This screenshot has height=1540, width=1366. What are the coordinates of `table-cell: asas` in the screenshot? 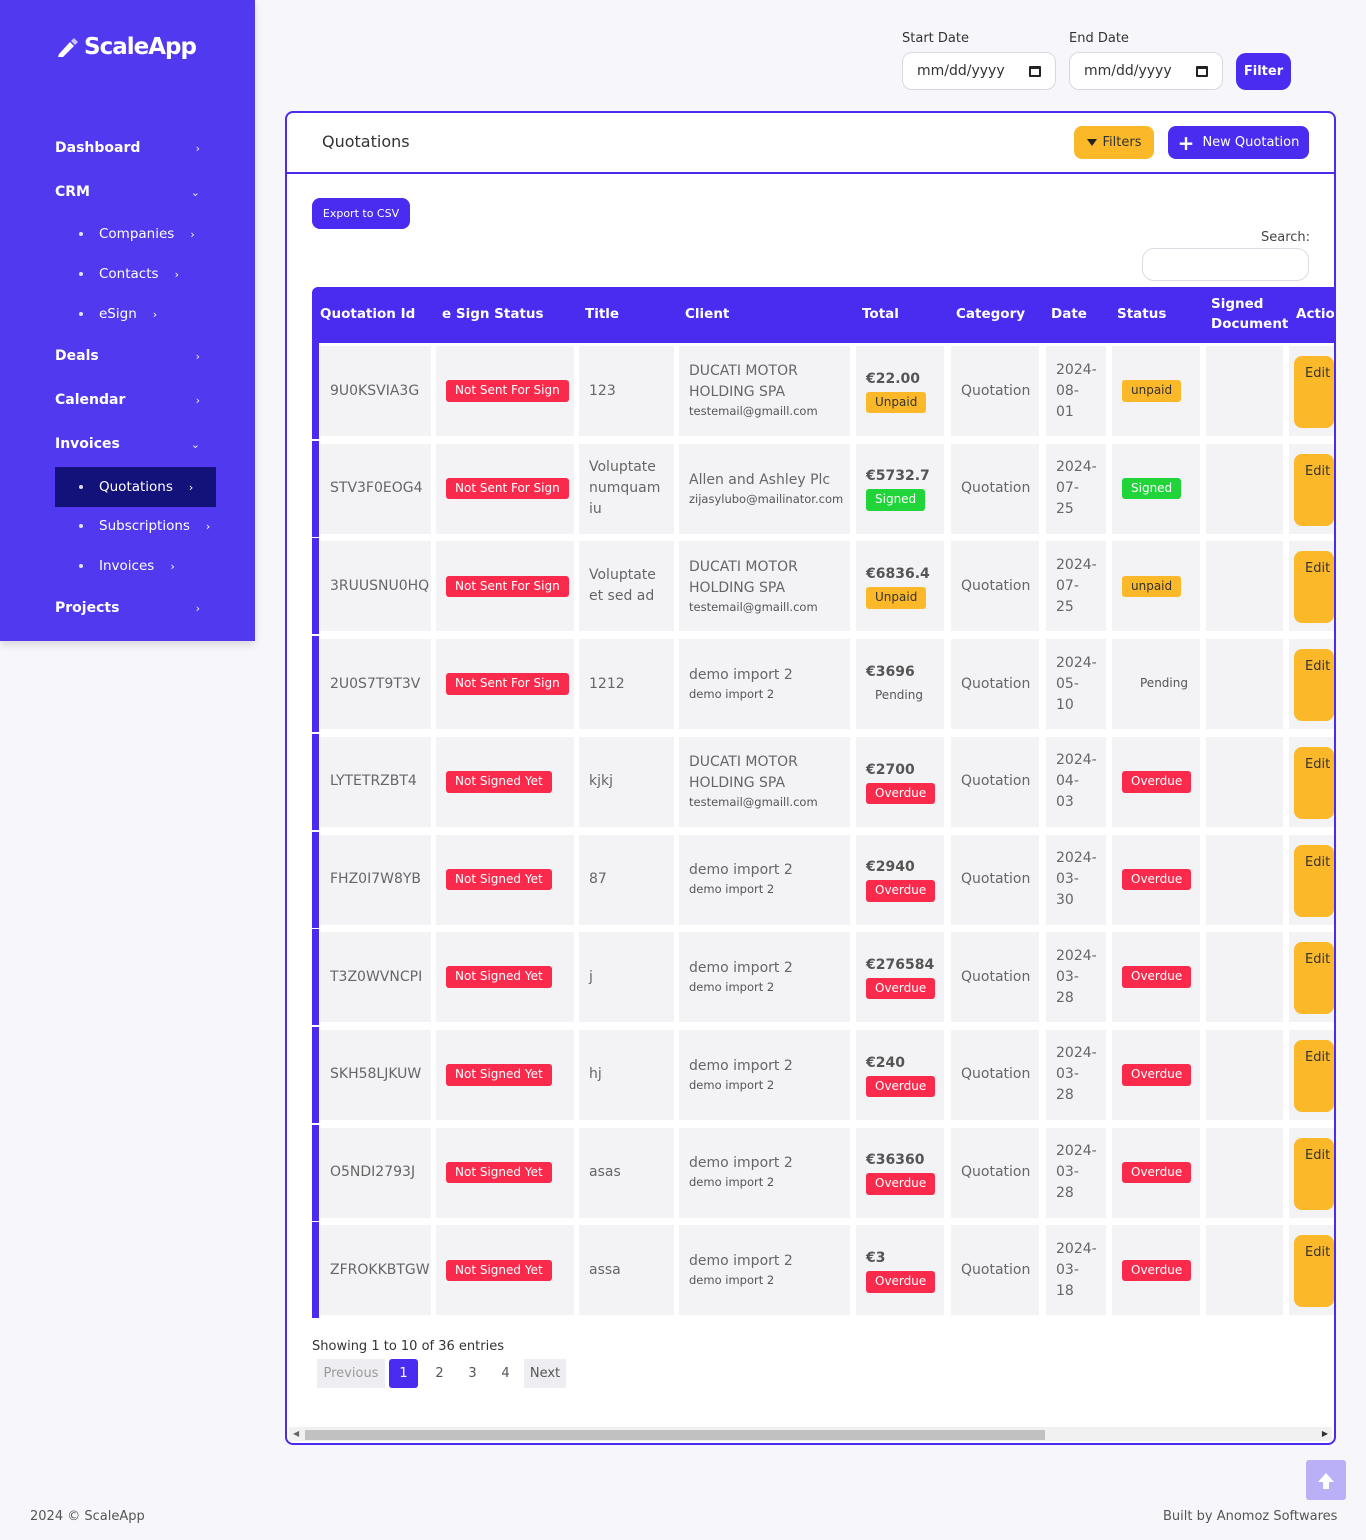 It's located at (626, 1172).